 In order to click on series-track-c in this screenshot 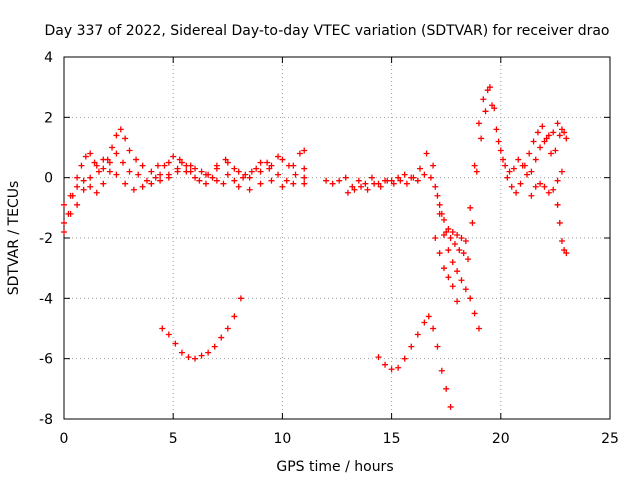, I will do `click(184, 186)`.